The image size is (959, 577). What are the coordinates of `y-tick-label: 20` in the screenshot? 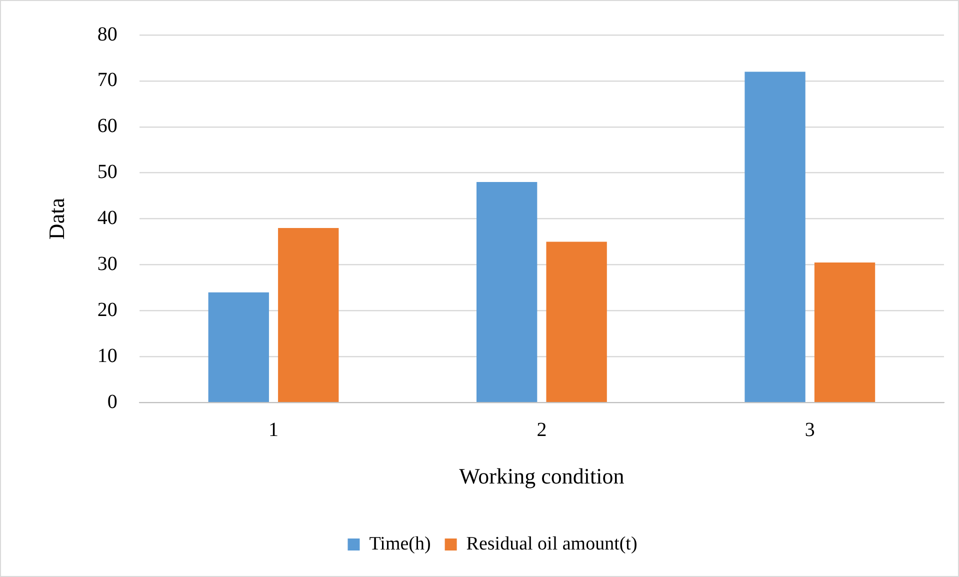 It's located at (107, 309).